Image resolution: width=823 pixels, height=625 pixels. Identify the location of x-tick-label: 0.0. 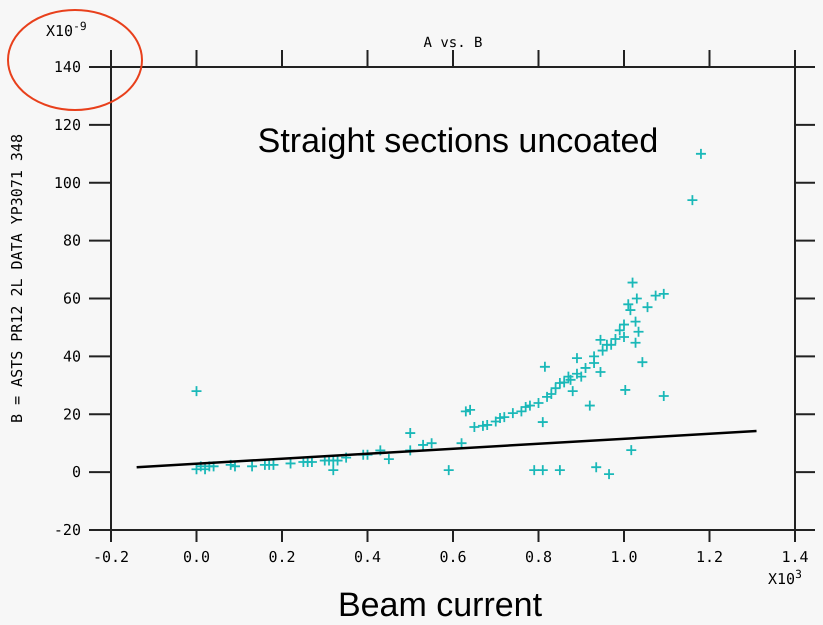
(196, 557).